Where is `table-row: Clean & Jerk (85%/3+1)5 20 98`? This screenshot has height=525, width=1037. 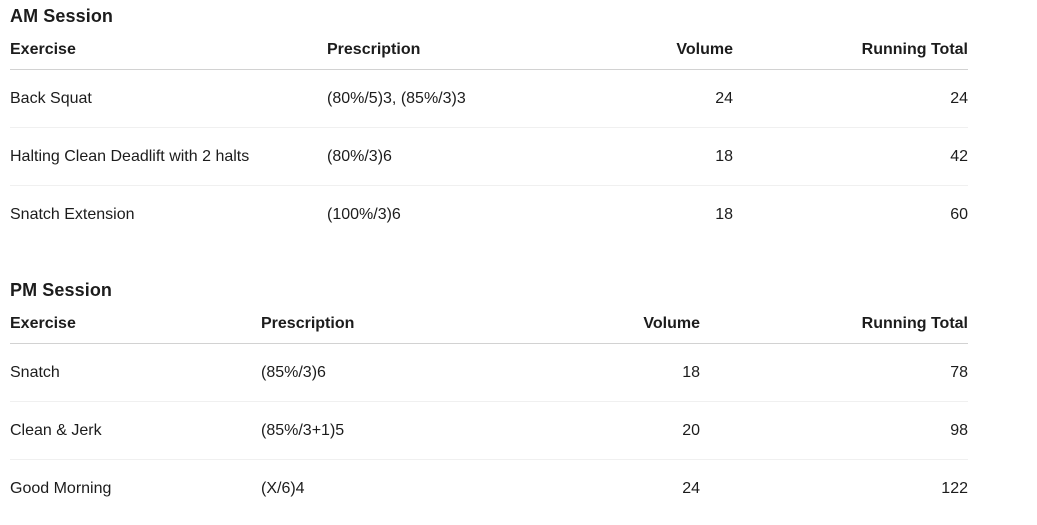
table-row: Clean & Jerk (85%/3+1)5 20 98 is located at coordinates (489, 430).